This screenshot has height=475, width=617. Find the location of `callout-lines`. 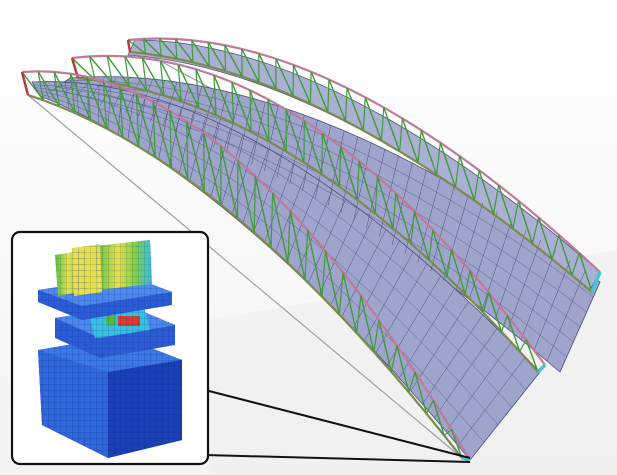

callout-lines is located at coordinates (337, 426).